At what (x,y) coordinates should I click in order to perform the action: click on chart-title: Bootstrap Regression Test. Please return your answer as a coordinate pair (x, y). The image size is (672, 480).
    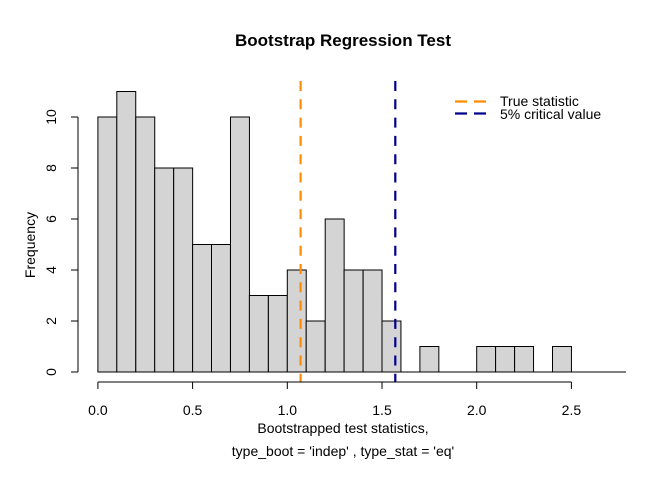
    Looking at the image, I should click on (343, 40).